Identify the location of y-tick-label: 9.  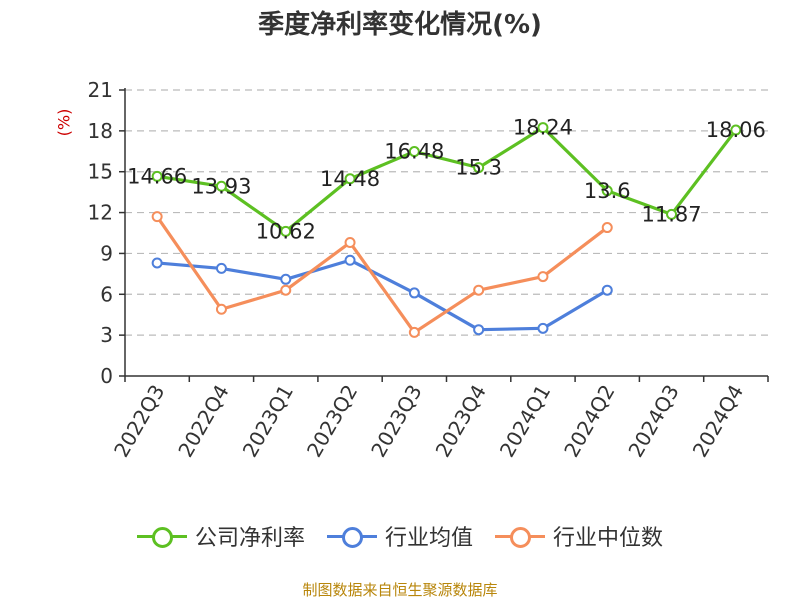
(106, 253).